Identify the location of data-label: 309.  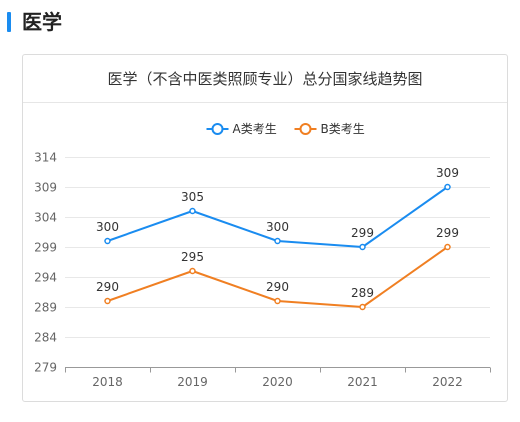
(447, 173).